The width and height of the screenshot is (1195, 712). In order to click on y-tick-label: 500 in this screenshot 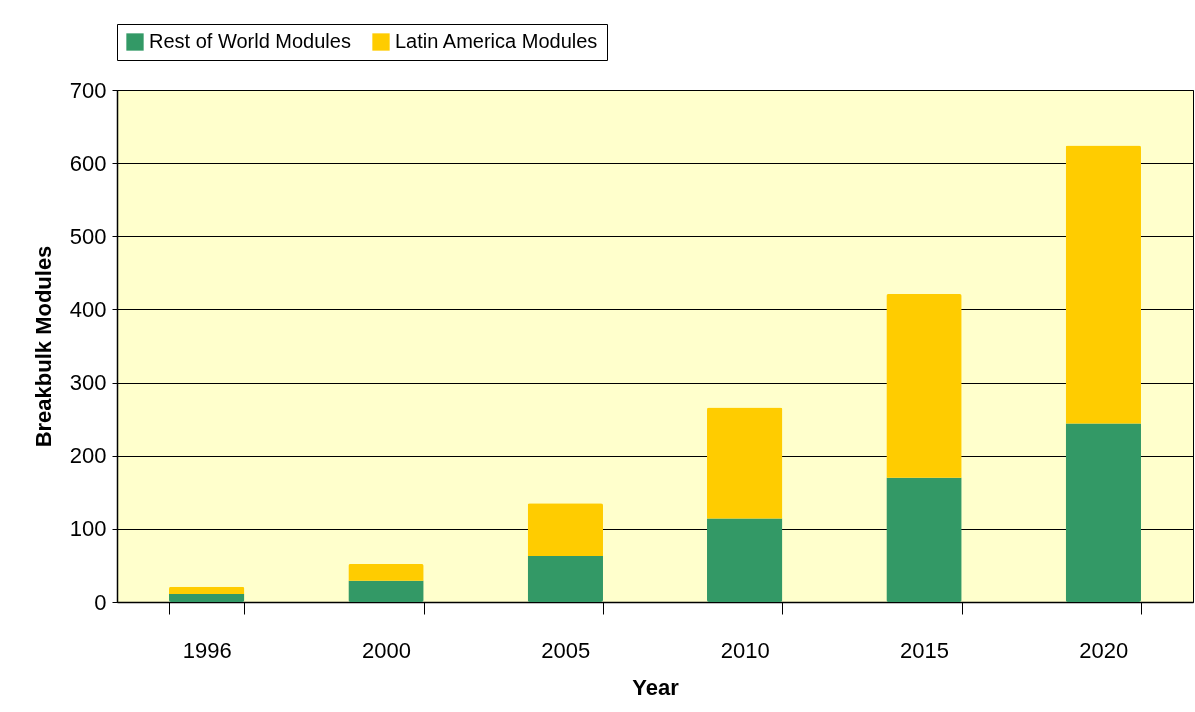, I will do `click(88, 236)`.